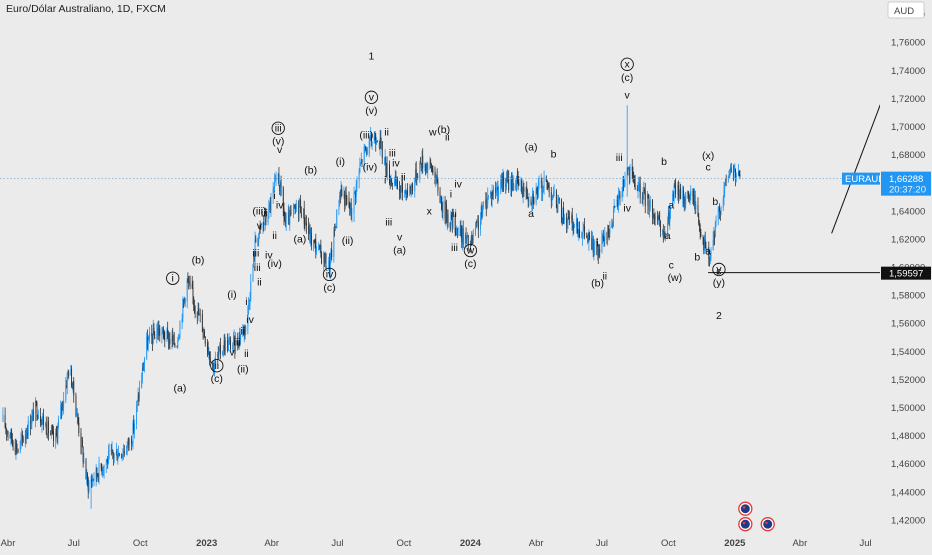 This screenshot has width=932, height=555. I want to click on x-tick-label: Oct, so click(404, 543).